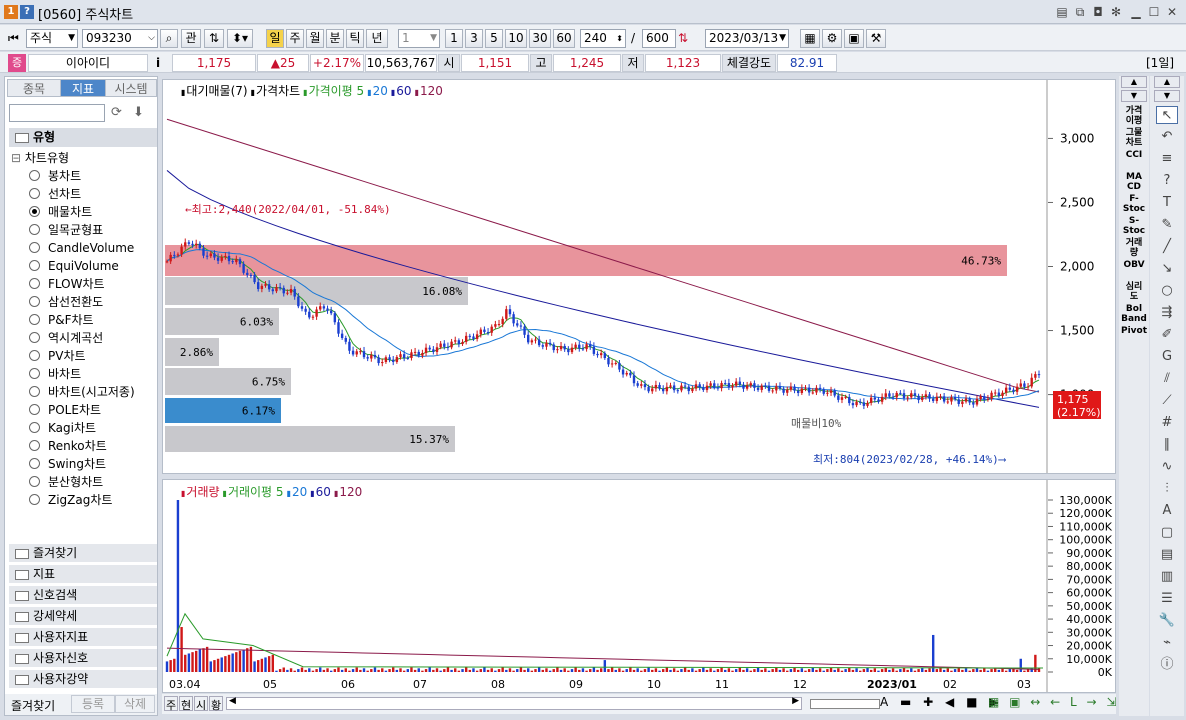 This screenshot has width=1186, height=720. What do you see at coordinates (1134, 82) in the screenshot?
I see `scroll-up-icon: ▲` at bounding box center [1134, 82].